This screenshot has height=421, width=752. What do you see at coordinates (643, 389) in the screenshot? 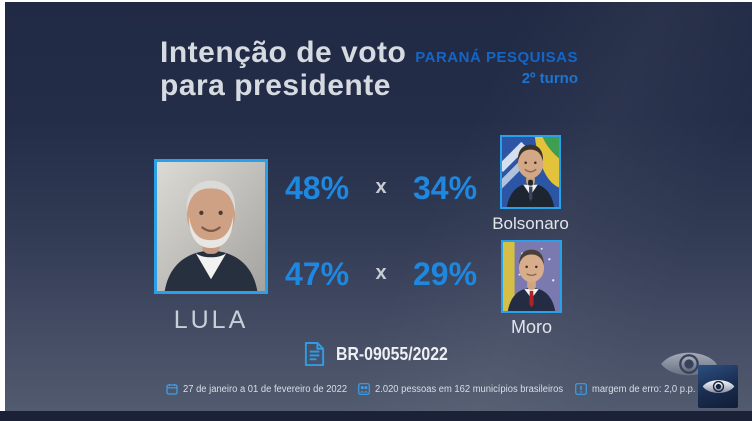
I see `margin-error-text: margem de erro: 2,0 p.p.` at bounding box center [643, 389].